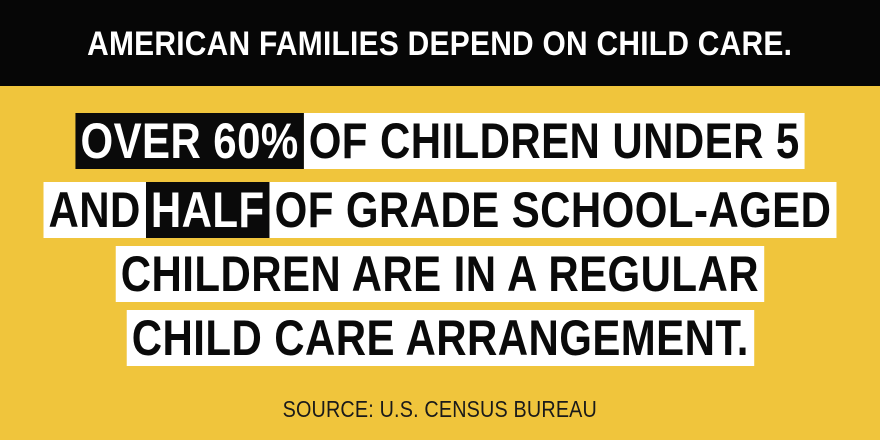 The width and height of the screenshot is (880, 440). I want to click on headline-line-3-text: CHILDREN ARE IN A REGULAR, so click(440, 274).